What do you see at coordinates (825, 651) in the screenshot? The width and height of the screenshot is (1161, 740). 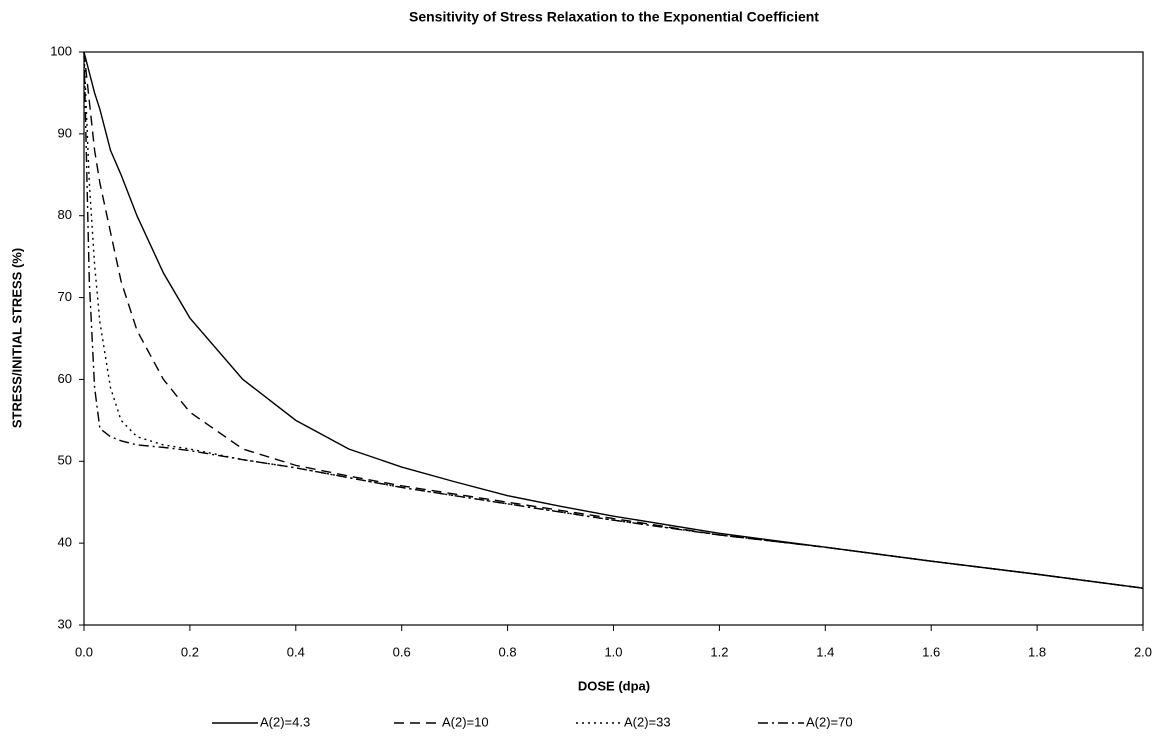 I see `x-tick-label: 1.4` at bounding box center [825, 651].